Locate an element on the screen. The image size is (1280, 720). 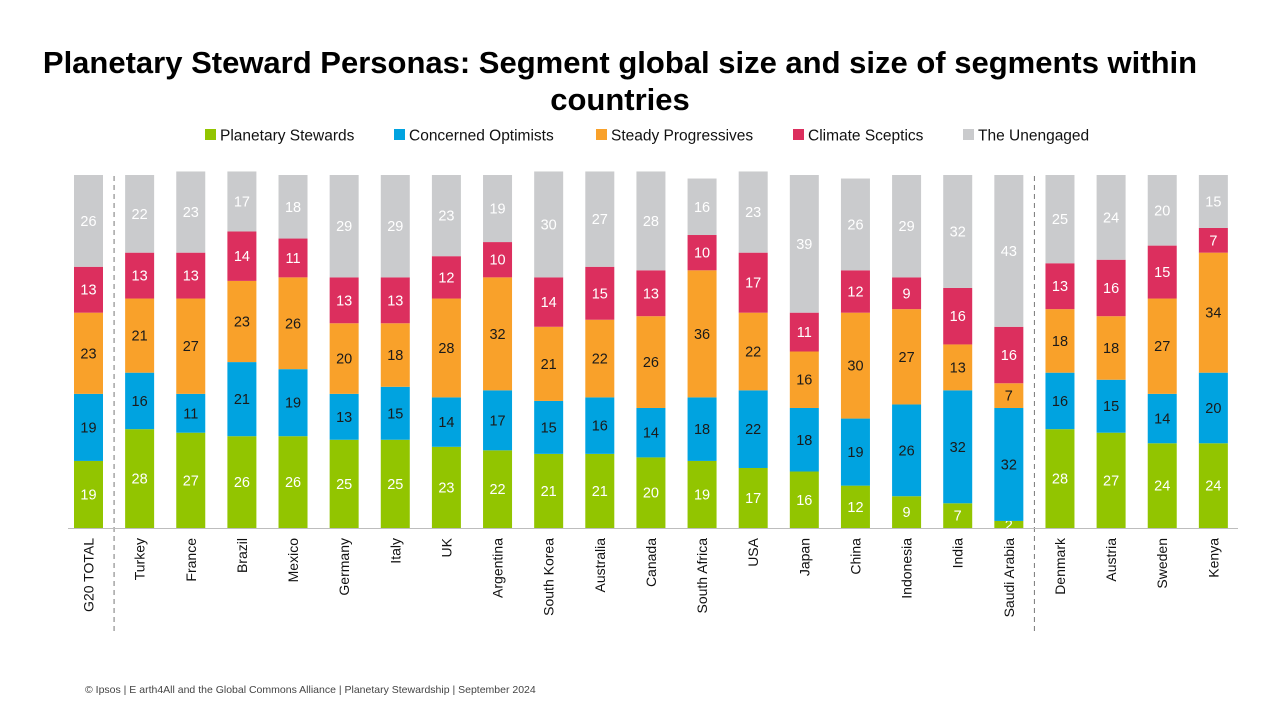
data-label-climate-sceptics-argentina: 10 is located at coordinates (497, 261).